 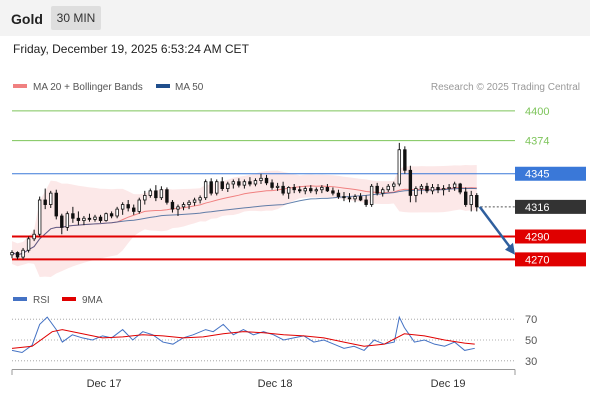 I want to click on level-label-4316: 4316, so click(x=537, y=208).